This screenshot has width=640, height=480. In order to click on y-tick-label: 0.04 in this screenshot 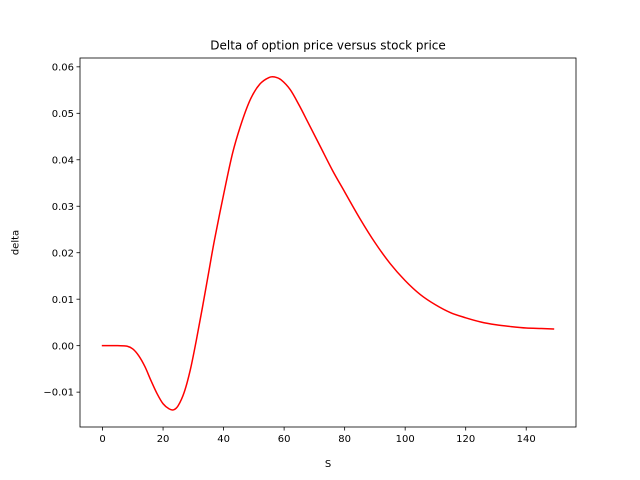, I will do `click(63, 160)`.